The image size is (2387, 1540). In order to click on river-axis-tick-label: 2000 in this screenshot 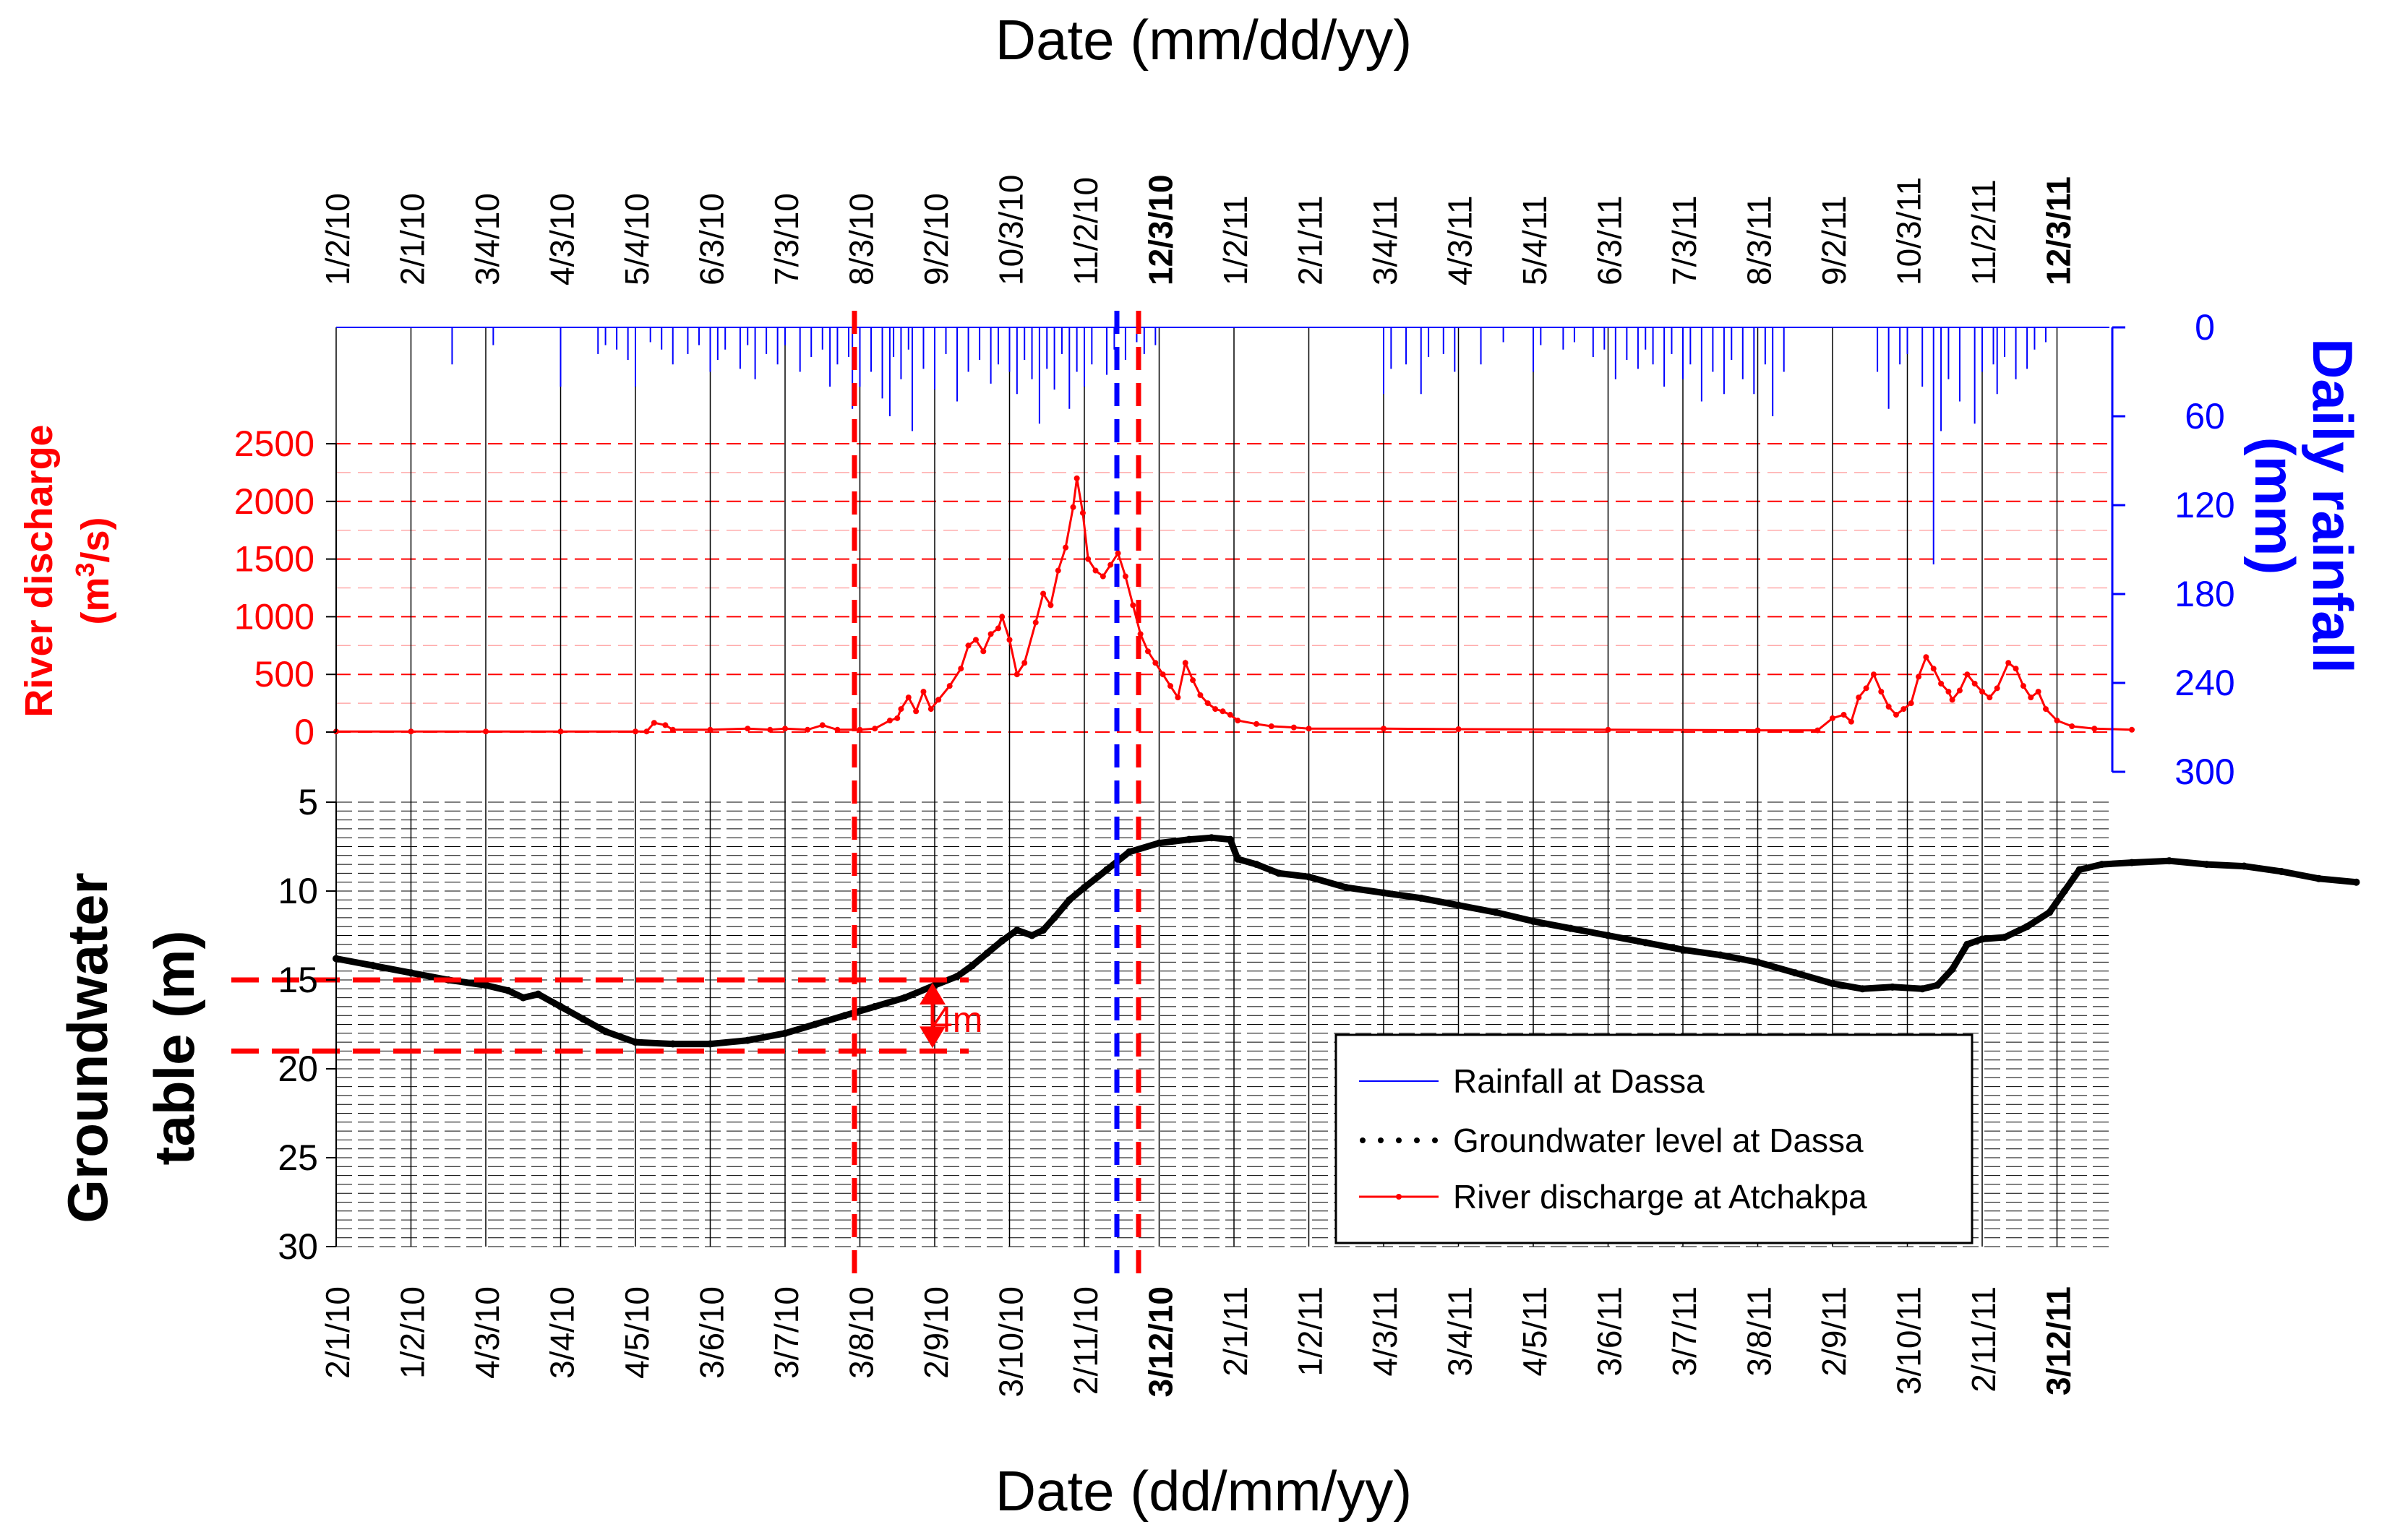, I will do `click(274, 501)`.